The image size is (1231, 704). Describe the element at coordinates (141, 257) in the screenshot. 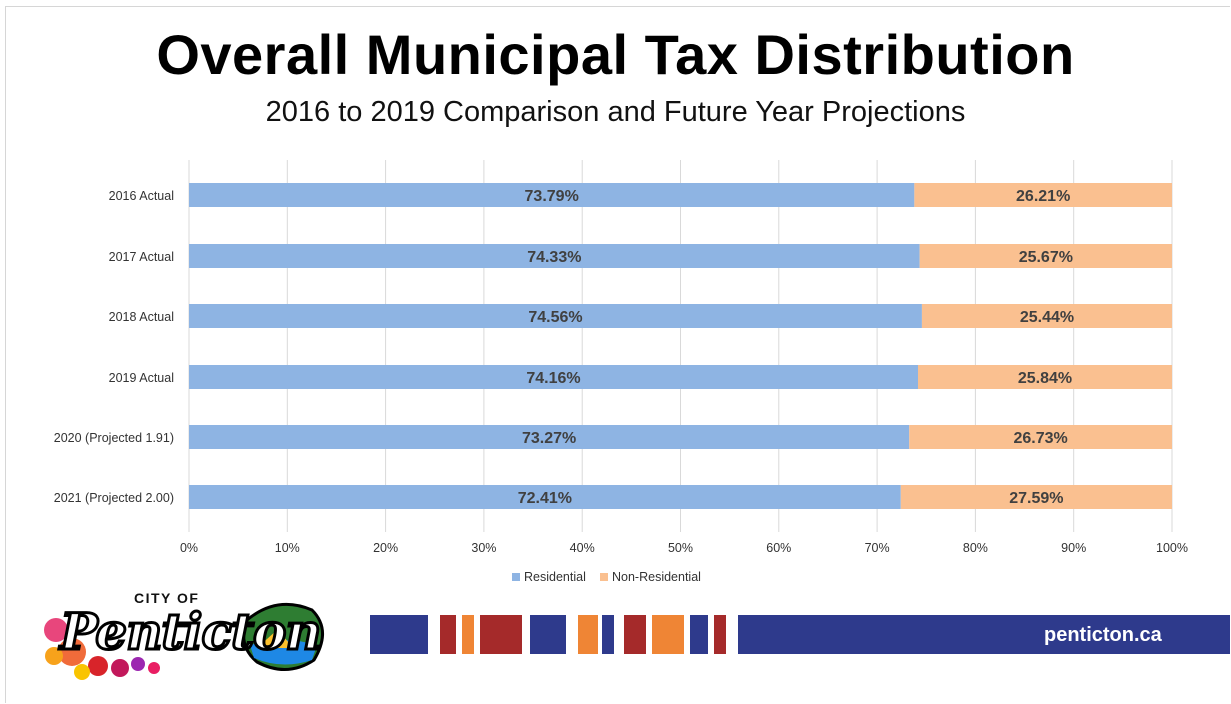

I see `category-label: 2017 Actual` at that location.